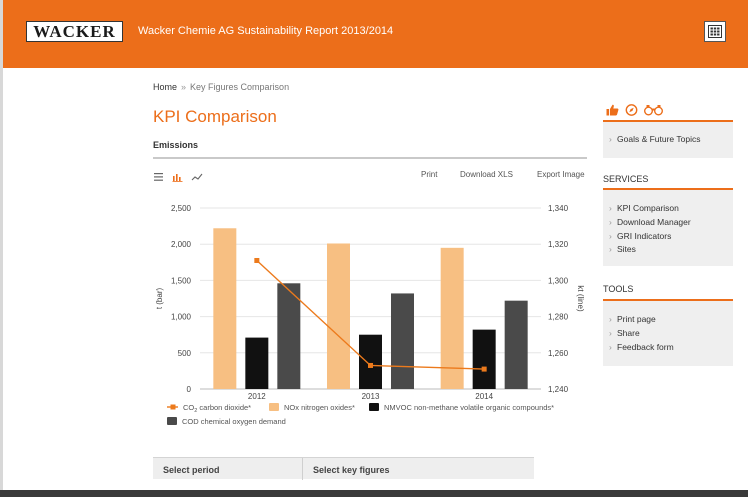 This screenshot has width=748, height=497. What do you see at coordinates (371, 396) in the screenshot?
I see `category-label: 2013` at bounding box center [371, 396].